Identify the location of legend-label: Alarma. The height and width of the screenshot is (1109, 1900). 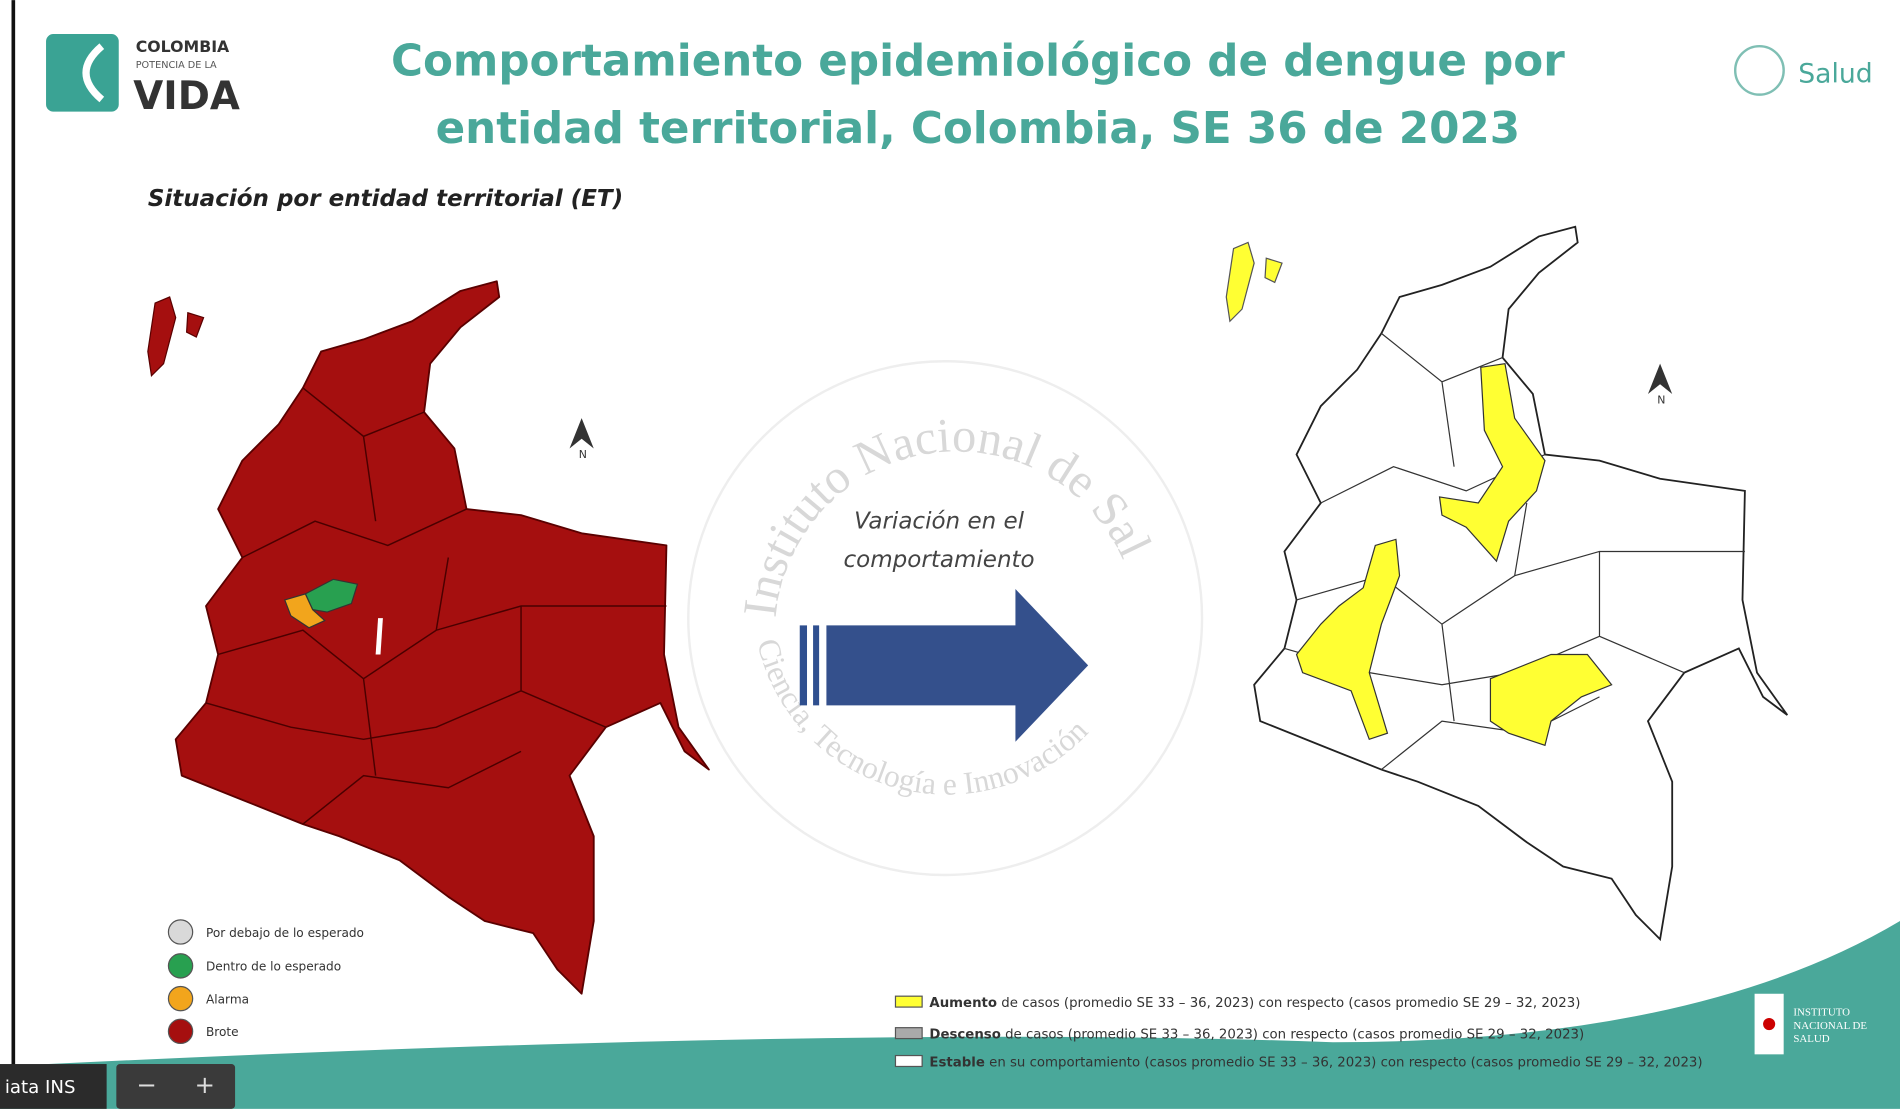
(227, 999).